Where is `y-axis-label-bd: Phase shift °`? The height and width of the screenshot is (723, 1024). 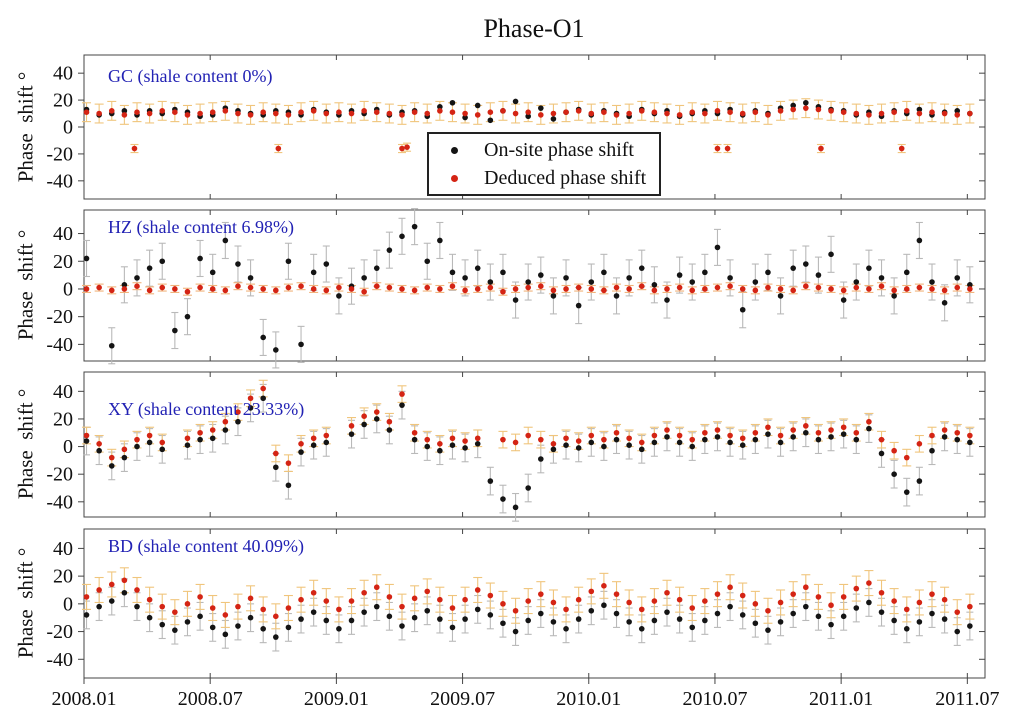 y-axis-label-bd: Phase shift ° is located at coordinates (25, 603).